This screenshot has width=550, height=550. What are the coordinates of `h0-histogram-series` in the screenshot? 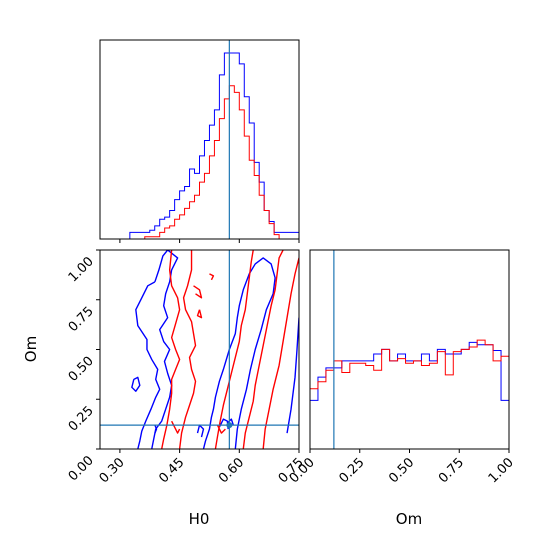 It's located at (214, 146).